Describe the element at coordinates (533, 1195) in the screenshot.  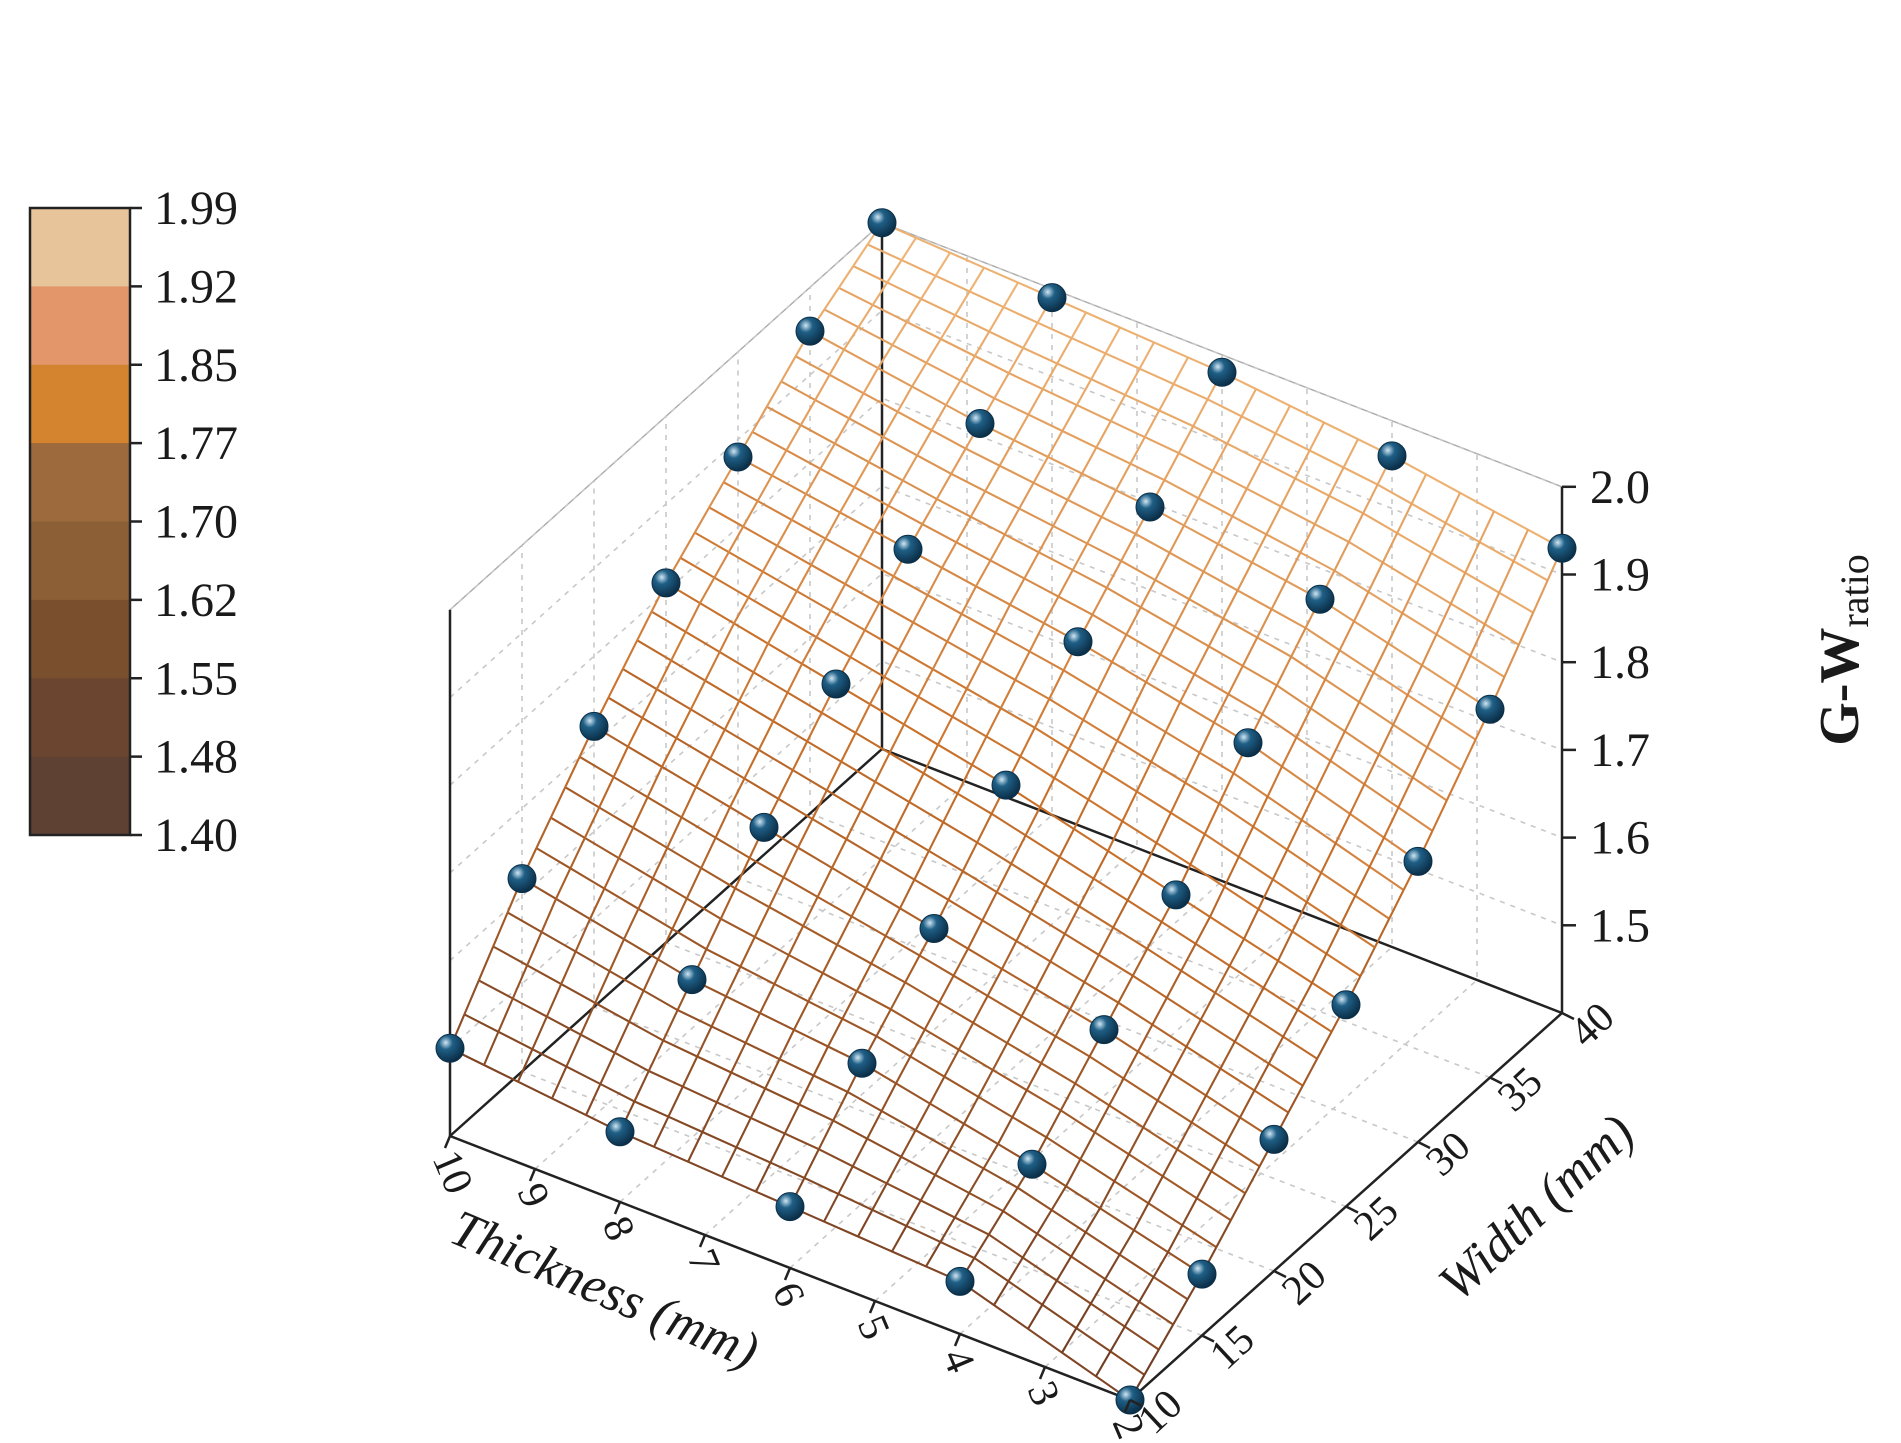
I see `thickness-tick-label: 9` at that location.